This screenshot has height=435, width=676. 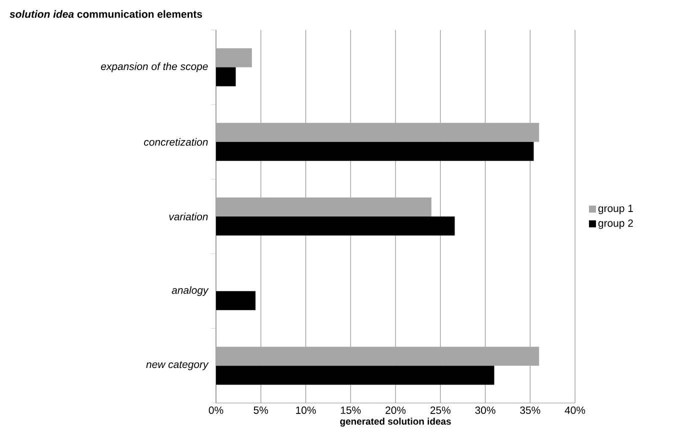 What do you see at coordinates (216, 410) in the screenshot?
I see `x-tick-label: 0%` at bounding box center [216, 410].